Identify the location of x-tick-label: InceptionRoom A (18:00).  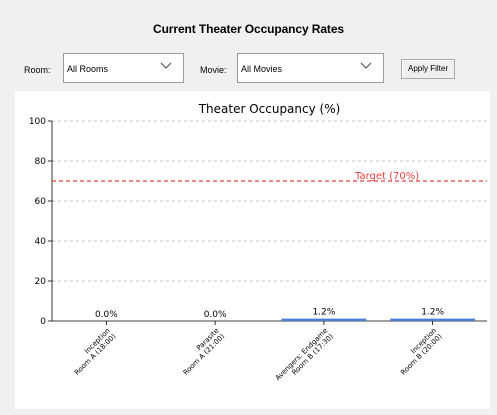
(92, 352).